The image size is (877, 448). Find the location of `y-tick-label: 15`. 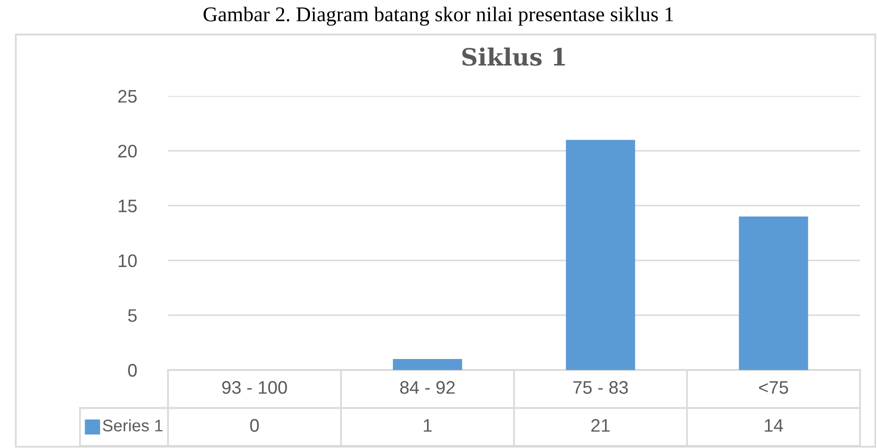

y-tick-label: 15 is located at coordinates (127, 206).